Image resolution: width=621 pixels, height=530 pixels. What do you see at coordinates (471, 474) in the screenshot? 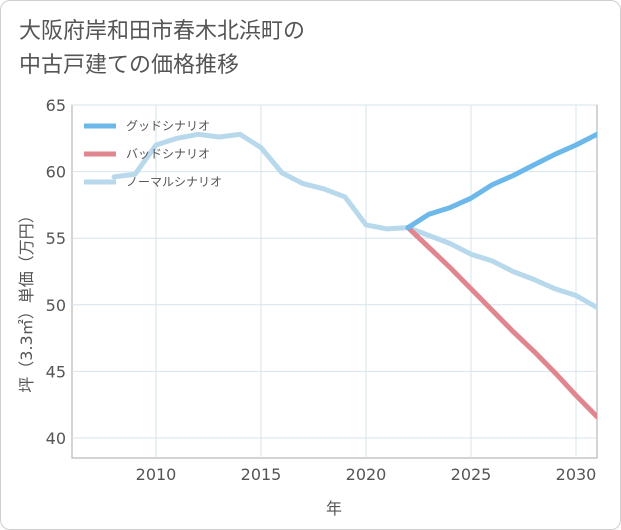
I see `x-tick-label: 2025` at bounding box center [471, 474].